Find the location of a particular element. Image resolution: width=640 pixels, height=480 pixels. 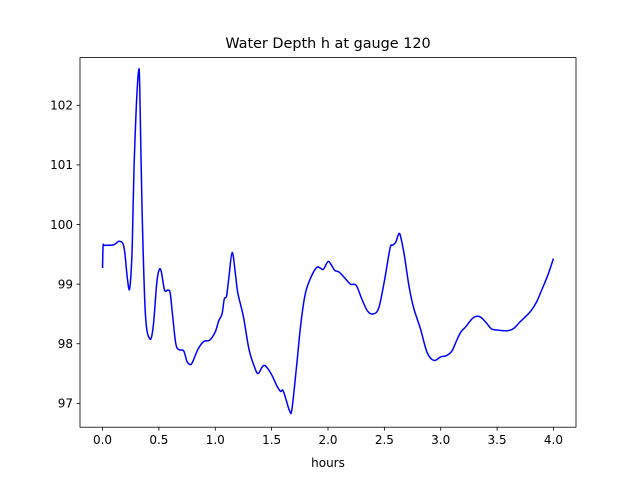

y-axis-ticks: 97 98 99 100 101 102 is located at coordinates (65, 255).